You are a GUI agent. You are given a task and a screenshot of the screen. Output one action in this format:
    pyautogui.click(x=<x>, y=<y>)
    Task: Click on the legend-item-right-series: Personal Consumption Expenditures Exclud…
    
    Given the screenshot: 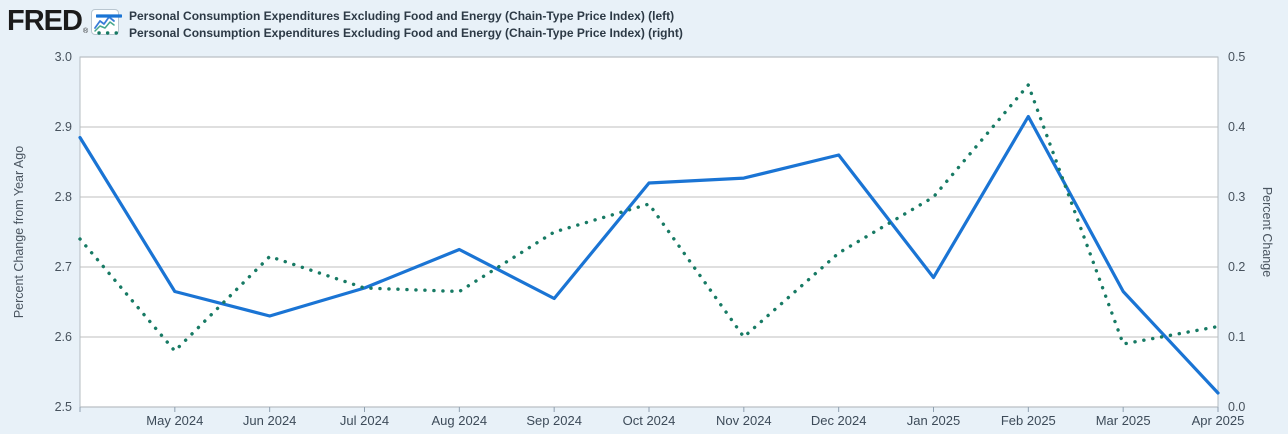 What is the action you would take?
    pyautogui.click(x=389, y=32)
    